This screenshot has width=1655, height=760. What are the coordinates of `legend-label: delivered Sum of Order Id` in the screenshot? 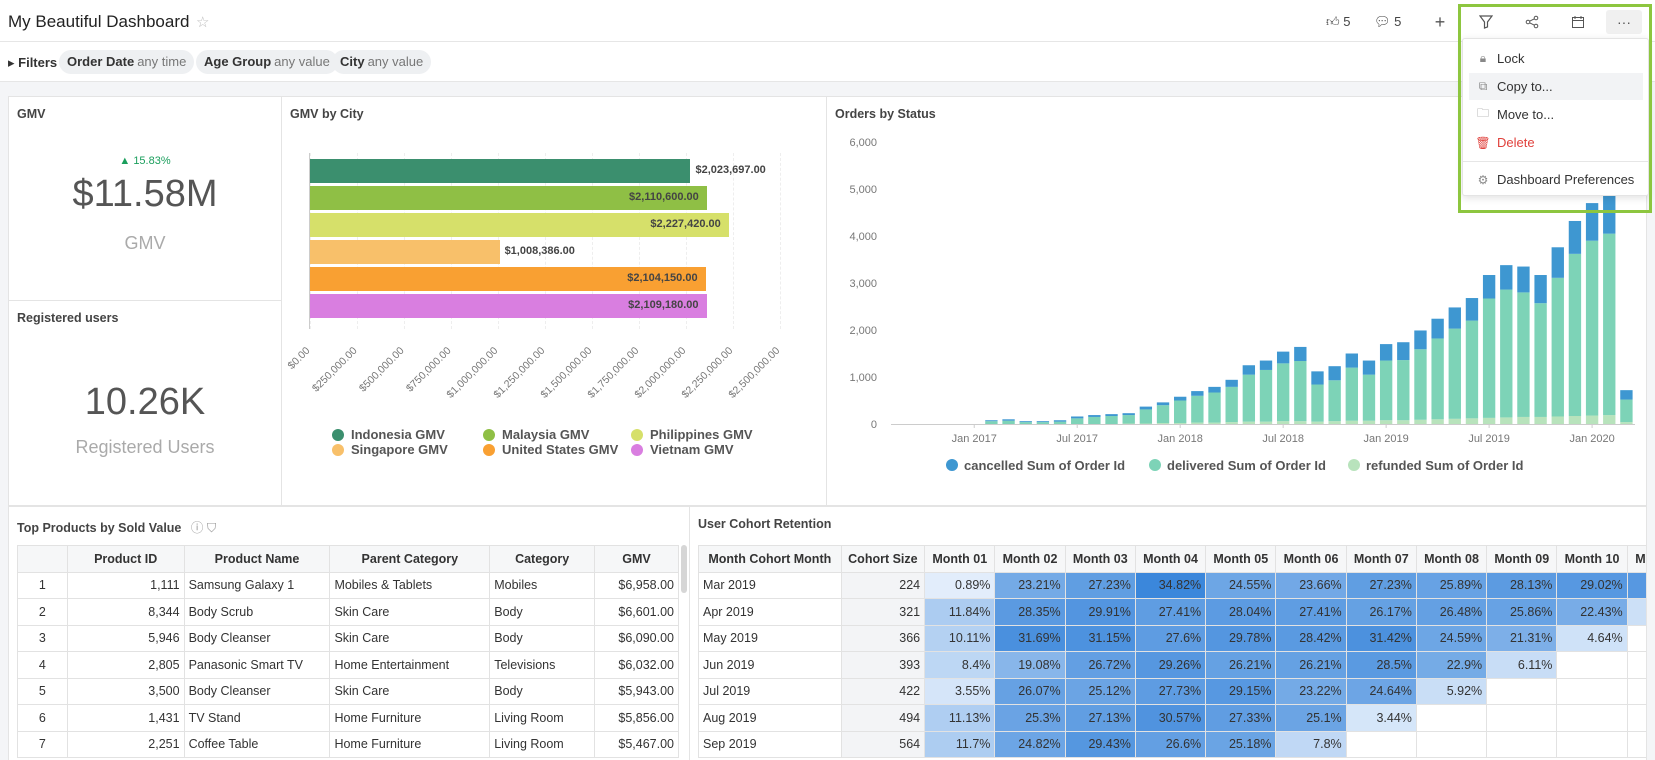 It's located at (1246, 465).